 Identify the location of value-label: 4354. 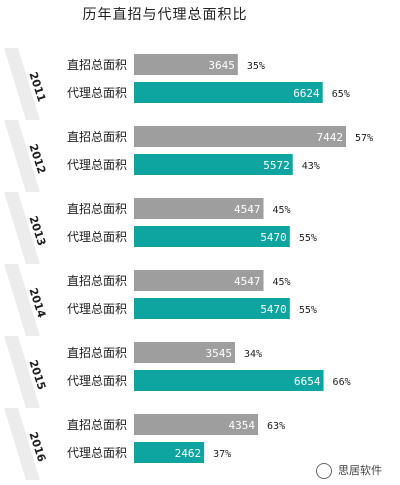
(242, 425).